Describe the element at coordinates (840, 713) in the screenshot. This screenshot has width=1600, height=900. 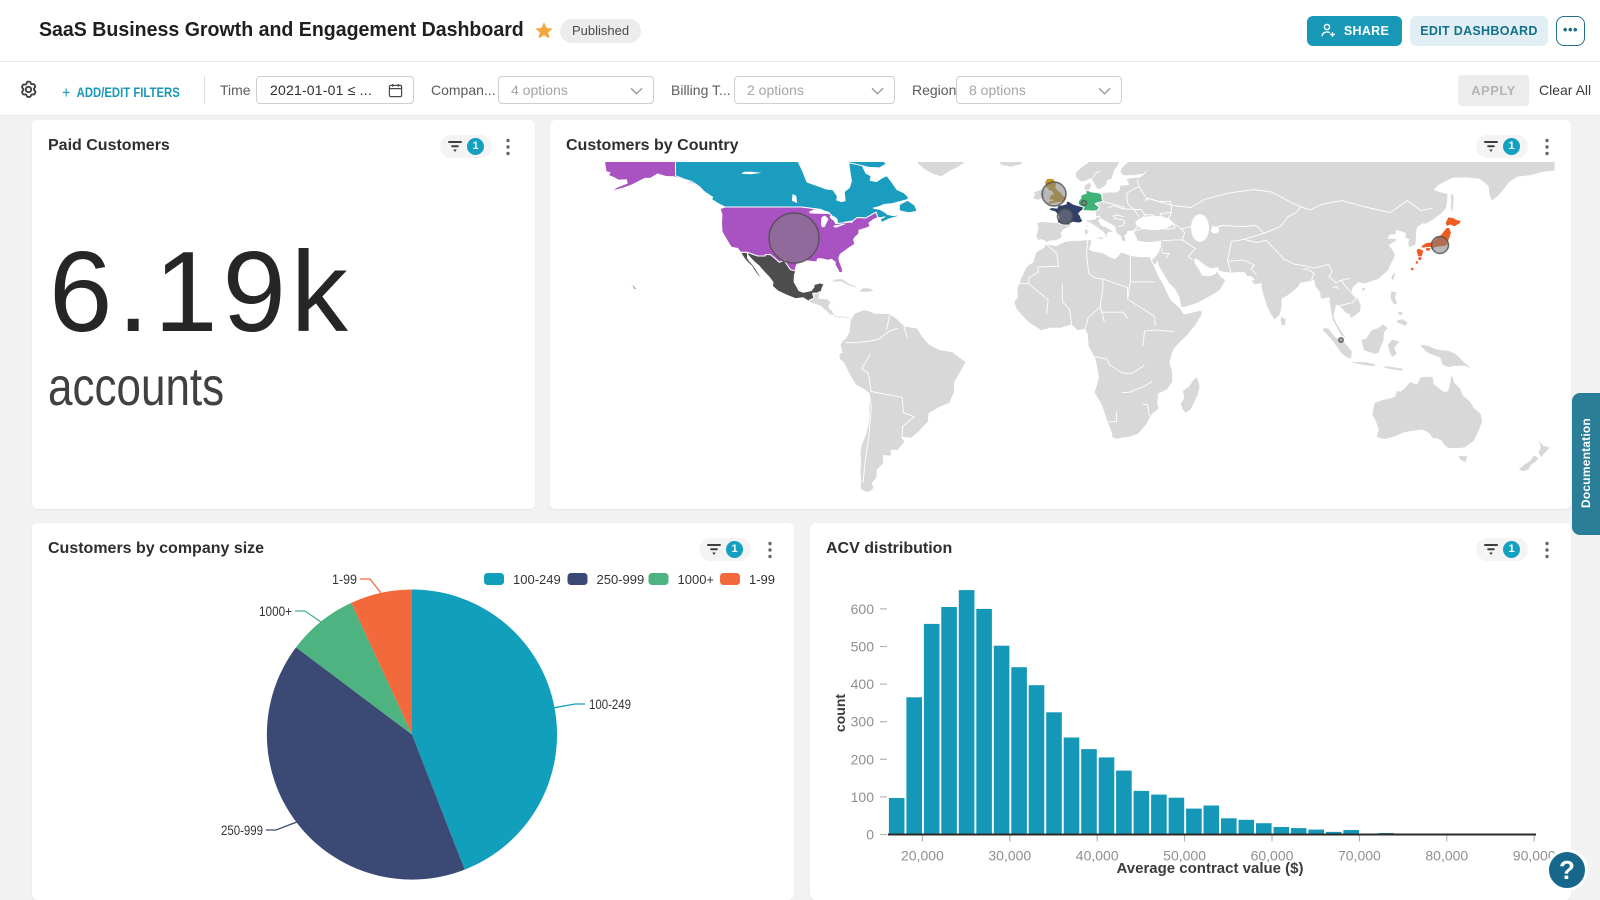
I see `svg-text: count` at that location.